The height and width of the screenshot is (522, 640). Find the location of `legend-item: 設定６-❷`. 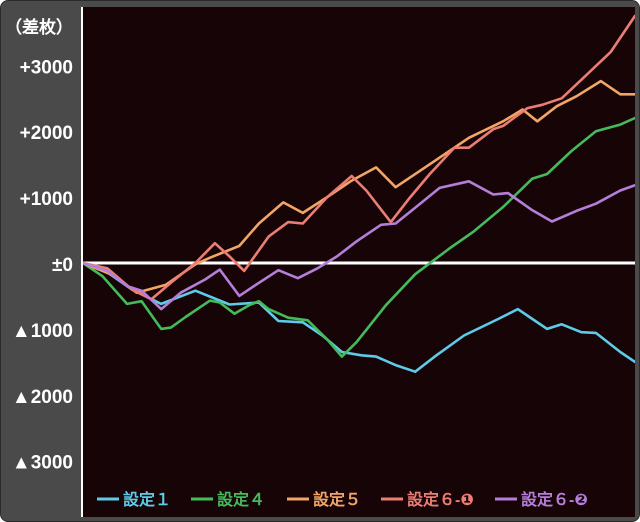

legend-item: 設定６-❷ is located at coordinates (541, 499).